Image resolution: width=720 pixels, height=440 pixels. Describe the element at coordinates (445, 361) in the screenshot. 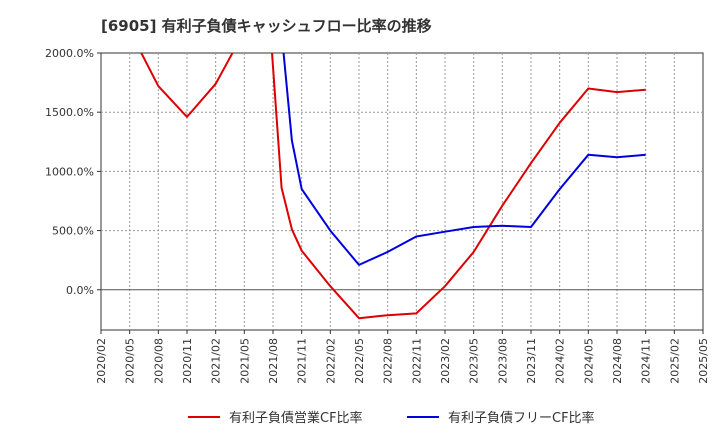

I see `x-tick-label: 2023/02` at that location.